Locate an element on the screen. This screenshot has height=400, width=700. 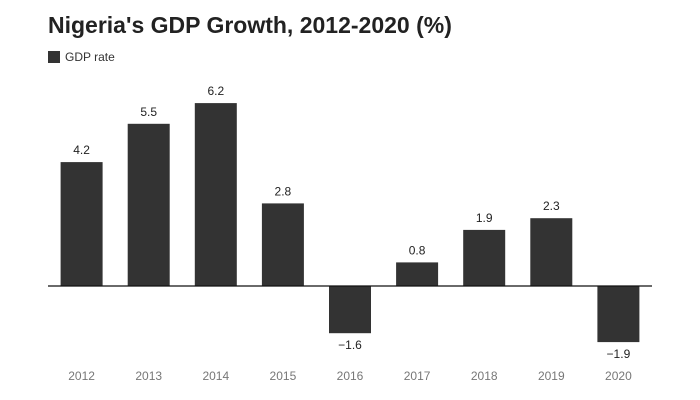
x-tick-label-2014: 2014 is located at coordinates (215, 376).